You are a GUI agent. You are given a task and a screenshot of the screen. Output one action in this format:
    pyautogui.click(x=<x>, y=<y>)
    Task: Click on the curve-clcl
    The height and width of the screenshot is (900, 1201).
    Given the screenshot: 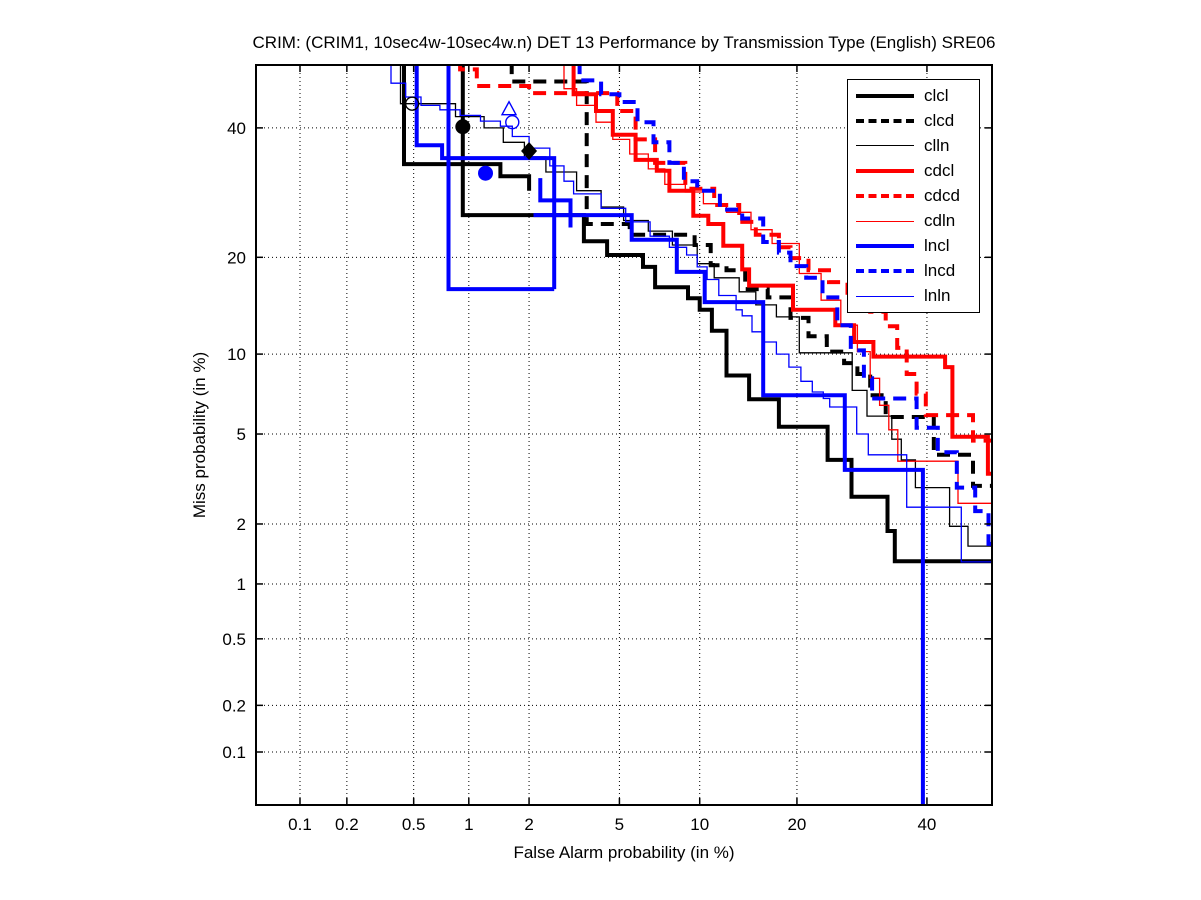 What is the action you would take?
    pyautogui.click(x=467, y=128)
    